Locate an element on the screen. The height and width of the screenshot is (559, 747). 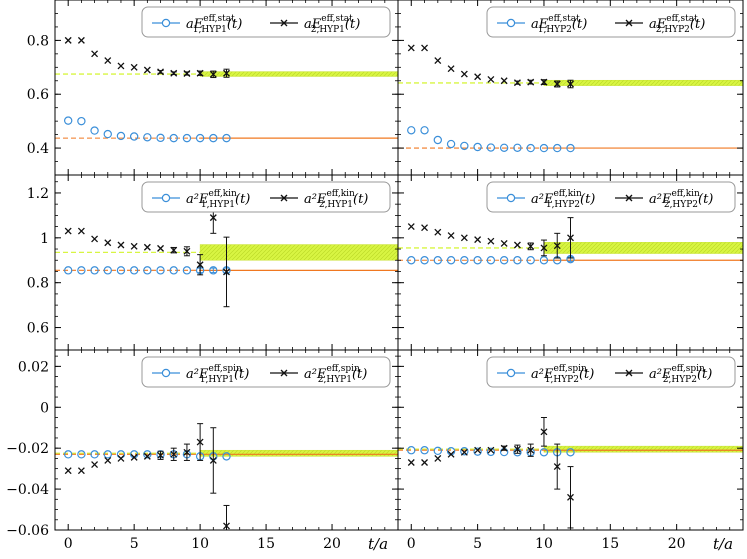
legend-label-series1: a²Eeff,spin 1,HYP1(t) is located at coordinates (217, 374).